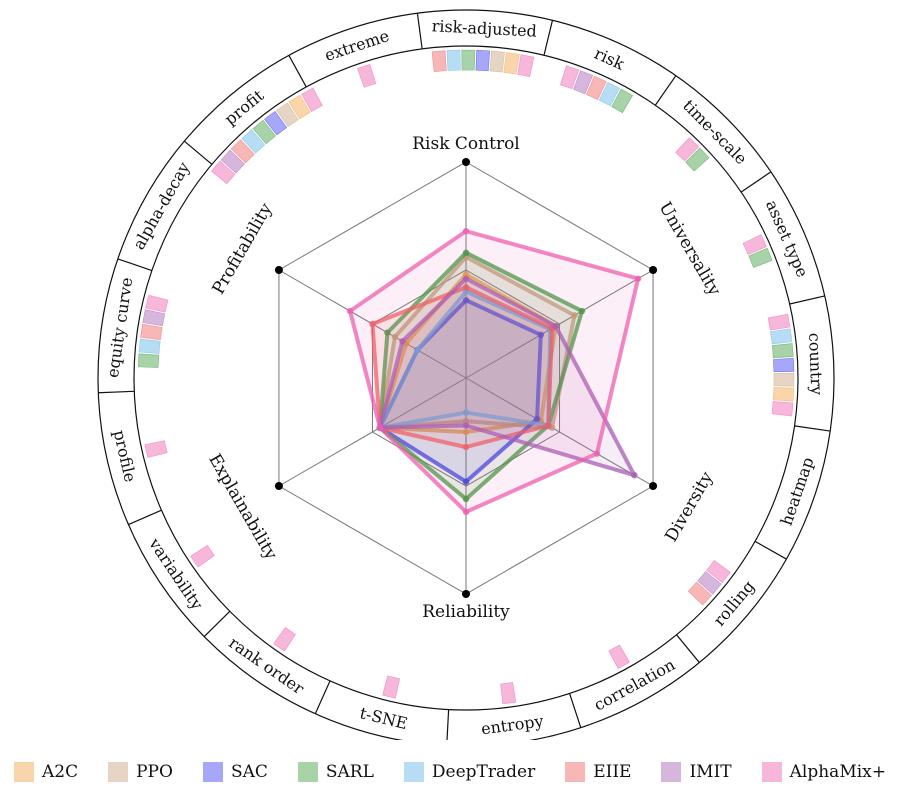 The width and height of the screenshot is (900, 796). I want to click on legend-item-alphamix-: AlphaMix+, so click(823, 772).